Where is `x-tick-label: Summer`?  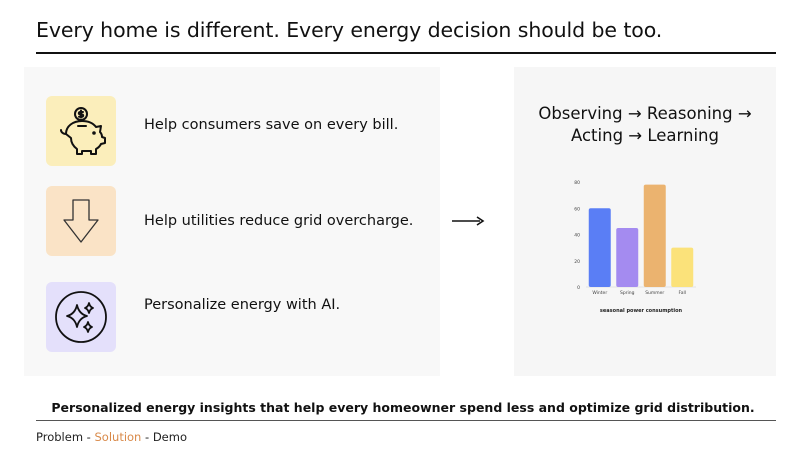 x-tick-label: Summer is located at coordinates (654, 293).